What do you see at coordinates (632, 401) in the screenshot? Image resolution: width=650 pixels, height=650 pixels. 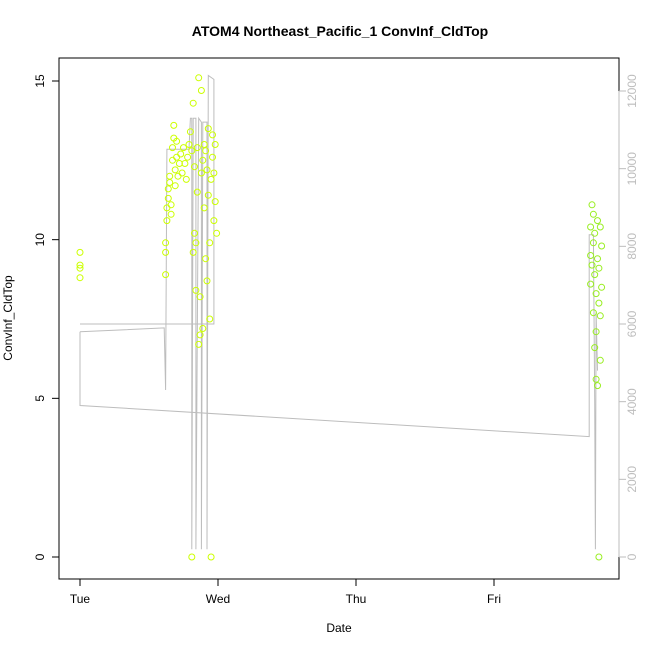 I see `y2-tick-label: 4000` at bounding box center [632, 401].